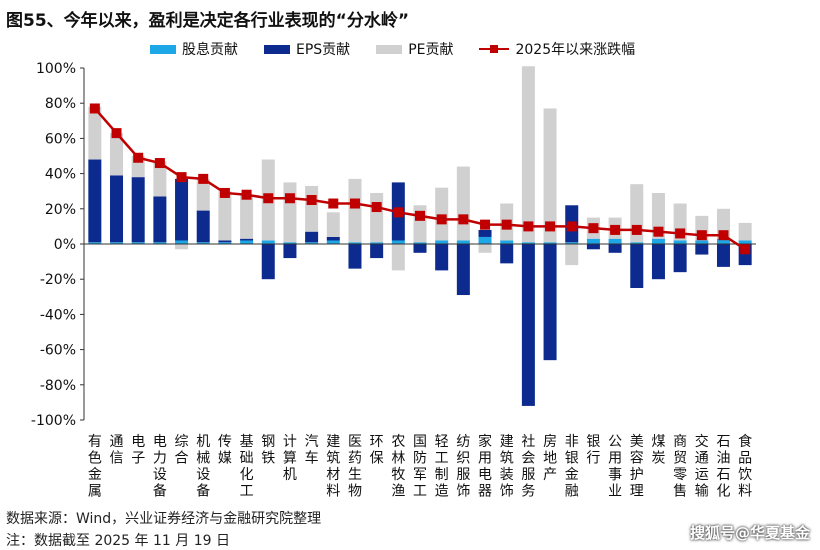  What do you see at coordinates (58, 280) in the screenshot?
I see `y-tick-label: -20%` at bounding box center [58, 280].